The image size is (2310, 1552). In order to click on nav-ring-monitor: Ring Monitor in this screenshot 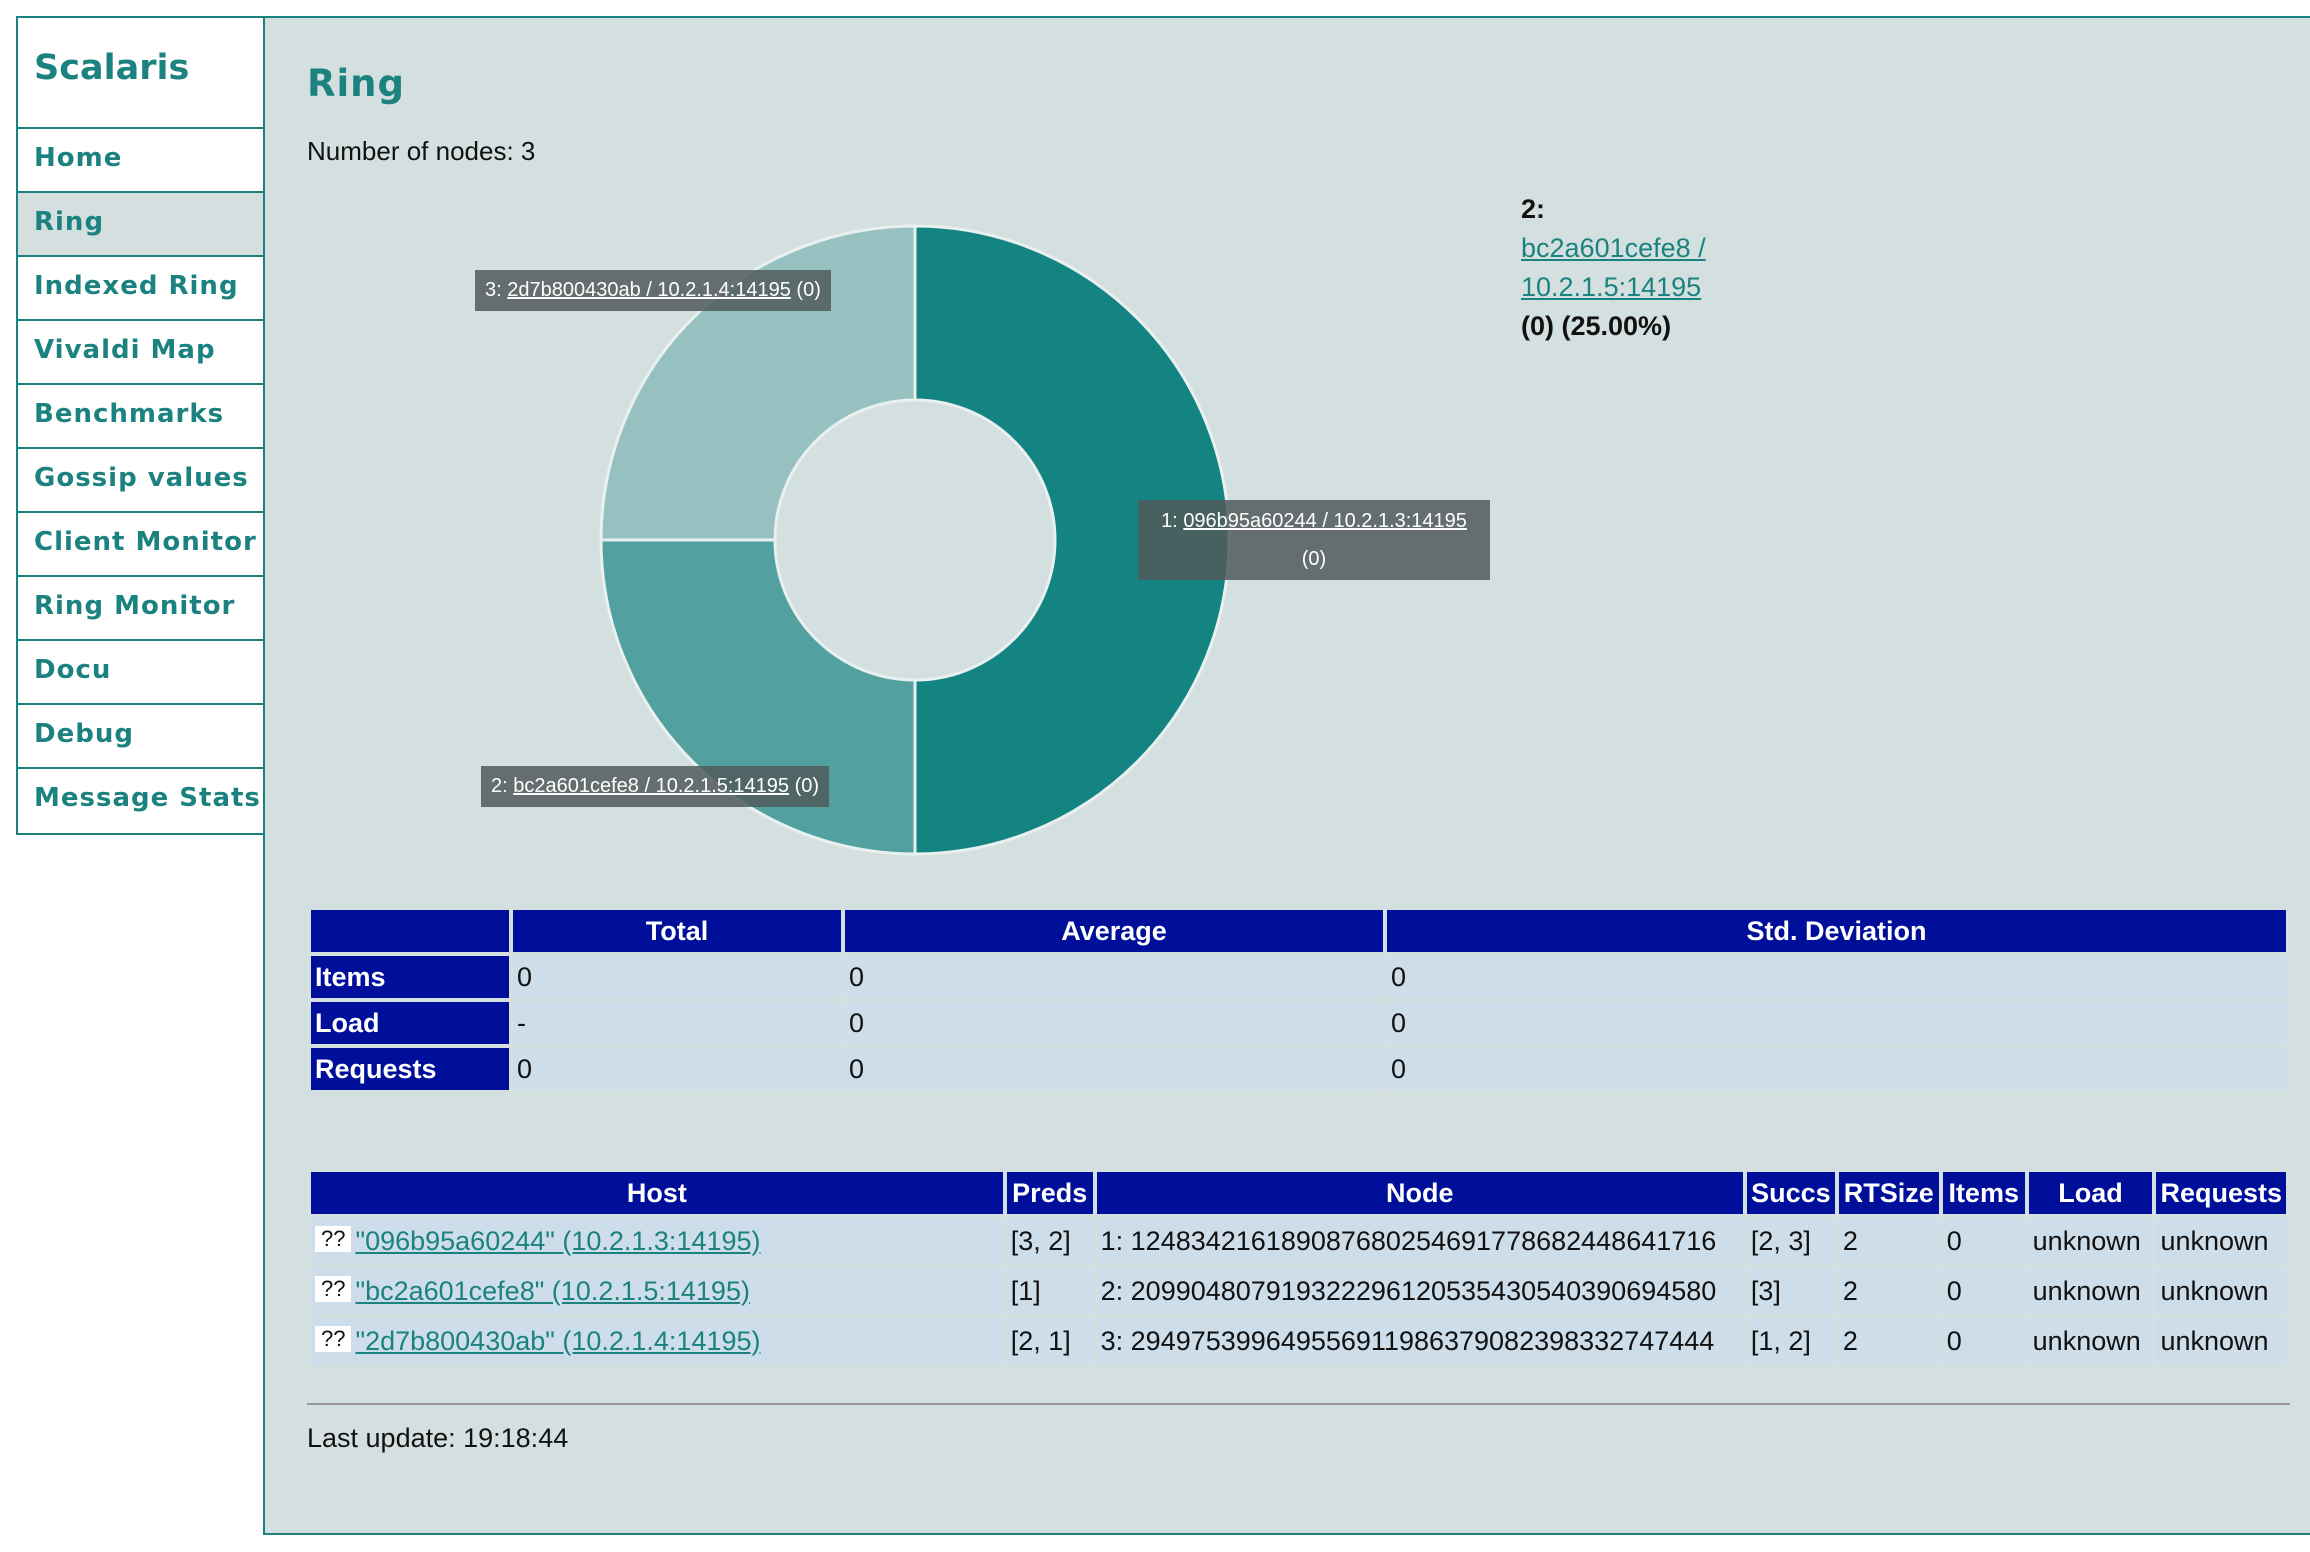, I will do `click(140, 609)`.